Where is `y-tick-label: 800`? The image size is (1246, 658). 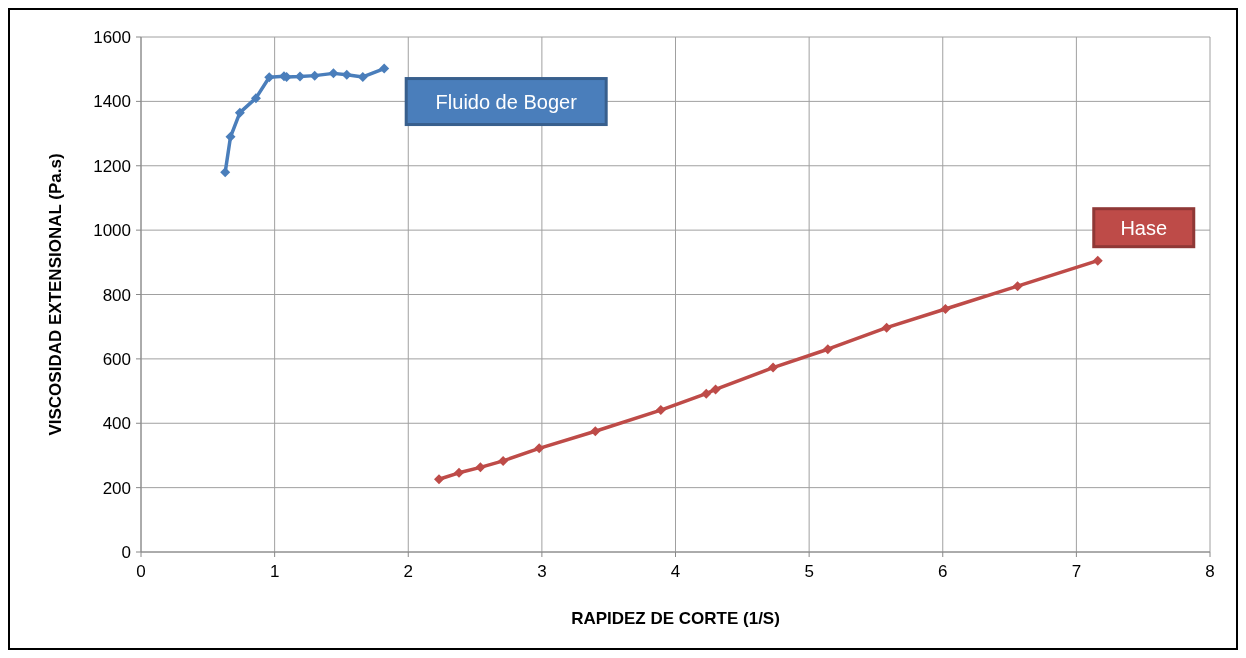
y-tick-label: 800 is located at coordinates (116, 295).